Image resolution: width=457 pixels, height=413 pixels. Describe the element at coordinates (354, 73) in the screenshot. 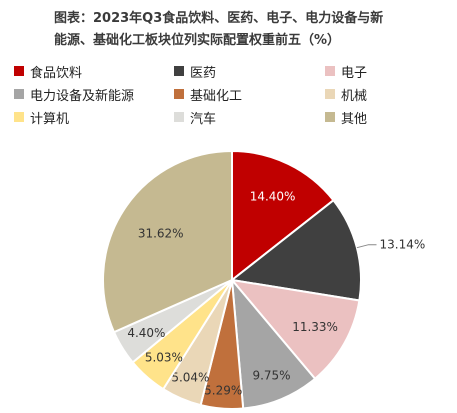

I see `legend-label: 电子` at that location.